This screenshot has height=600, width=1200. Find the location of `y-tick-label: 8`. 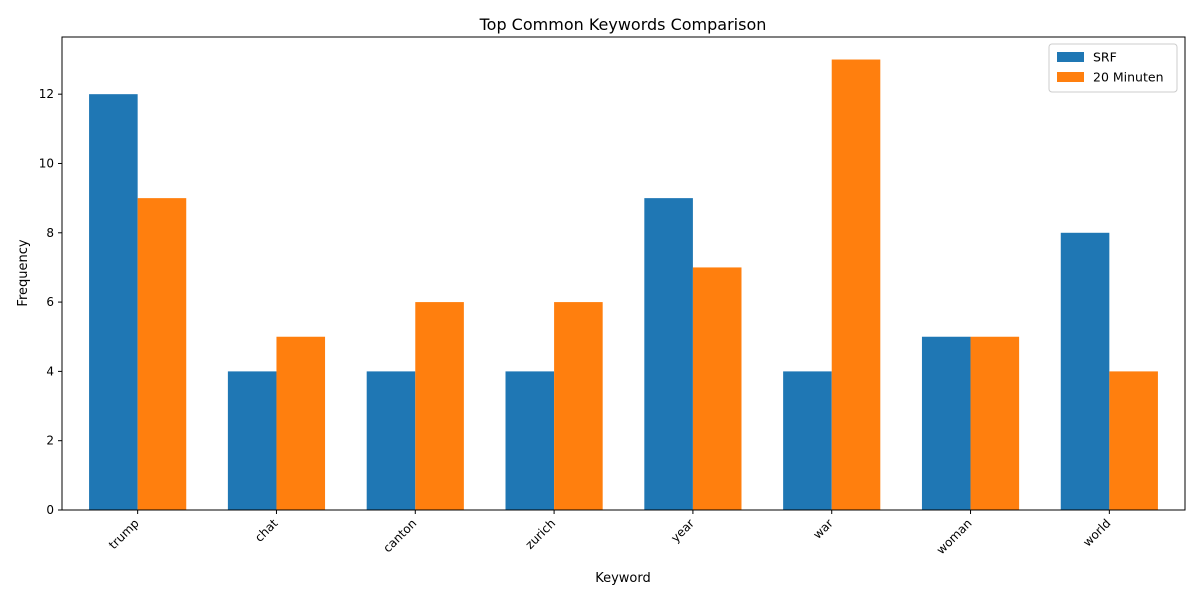

y-tick-label: 8 is located at coordinates (50, 233).